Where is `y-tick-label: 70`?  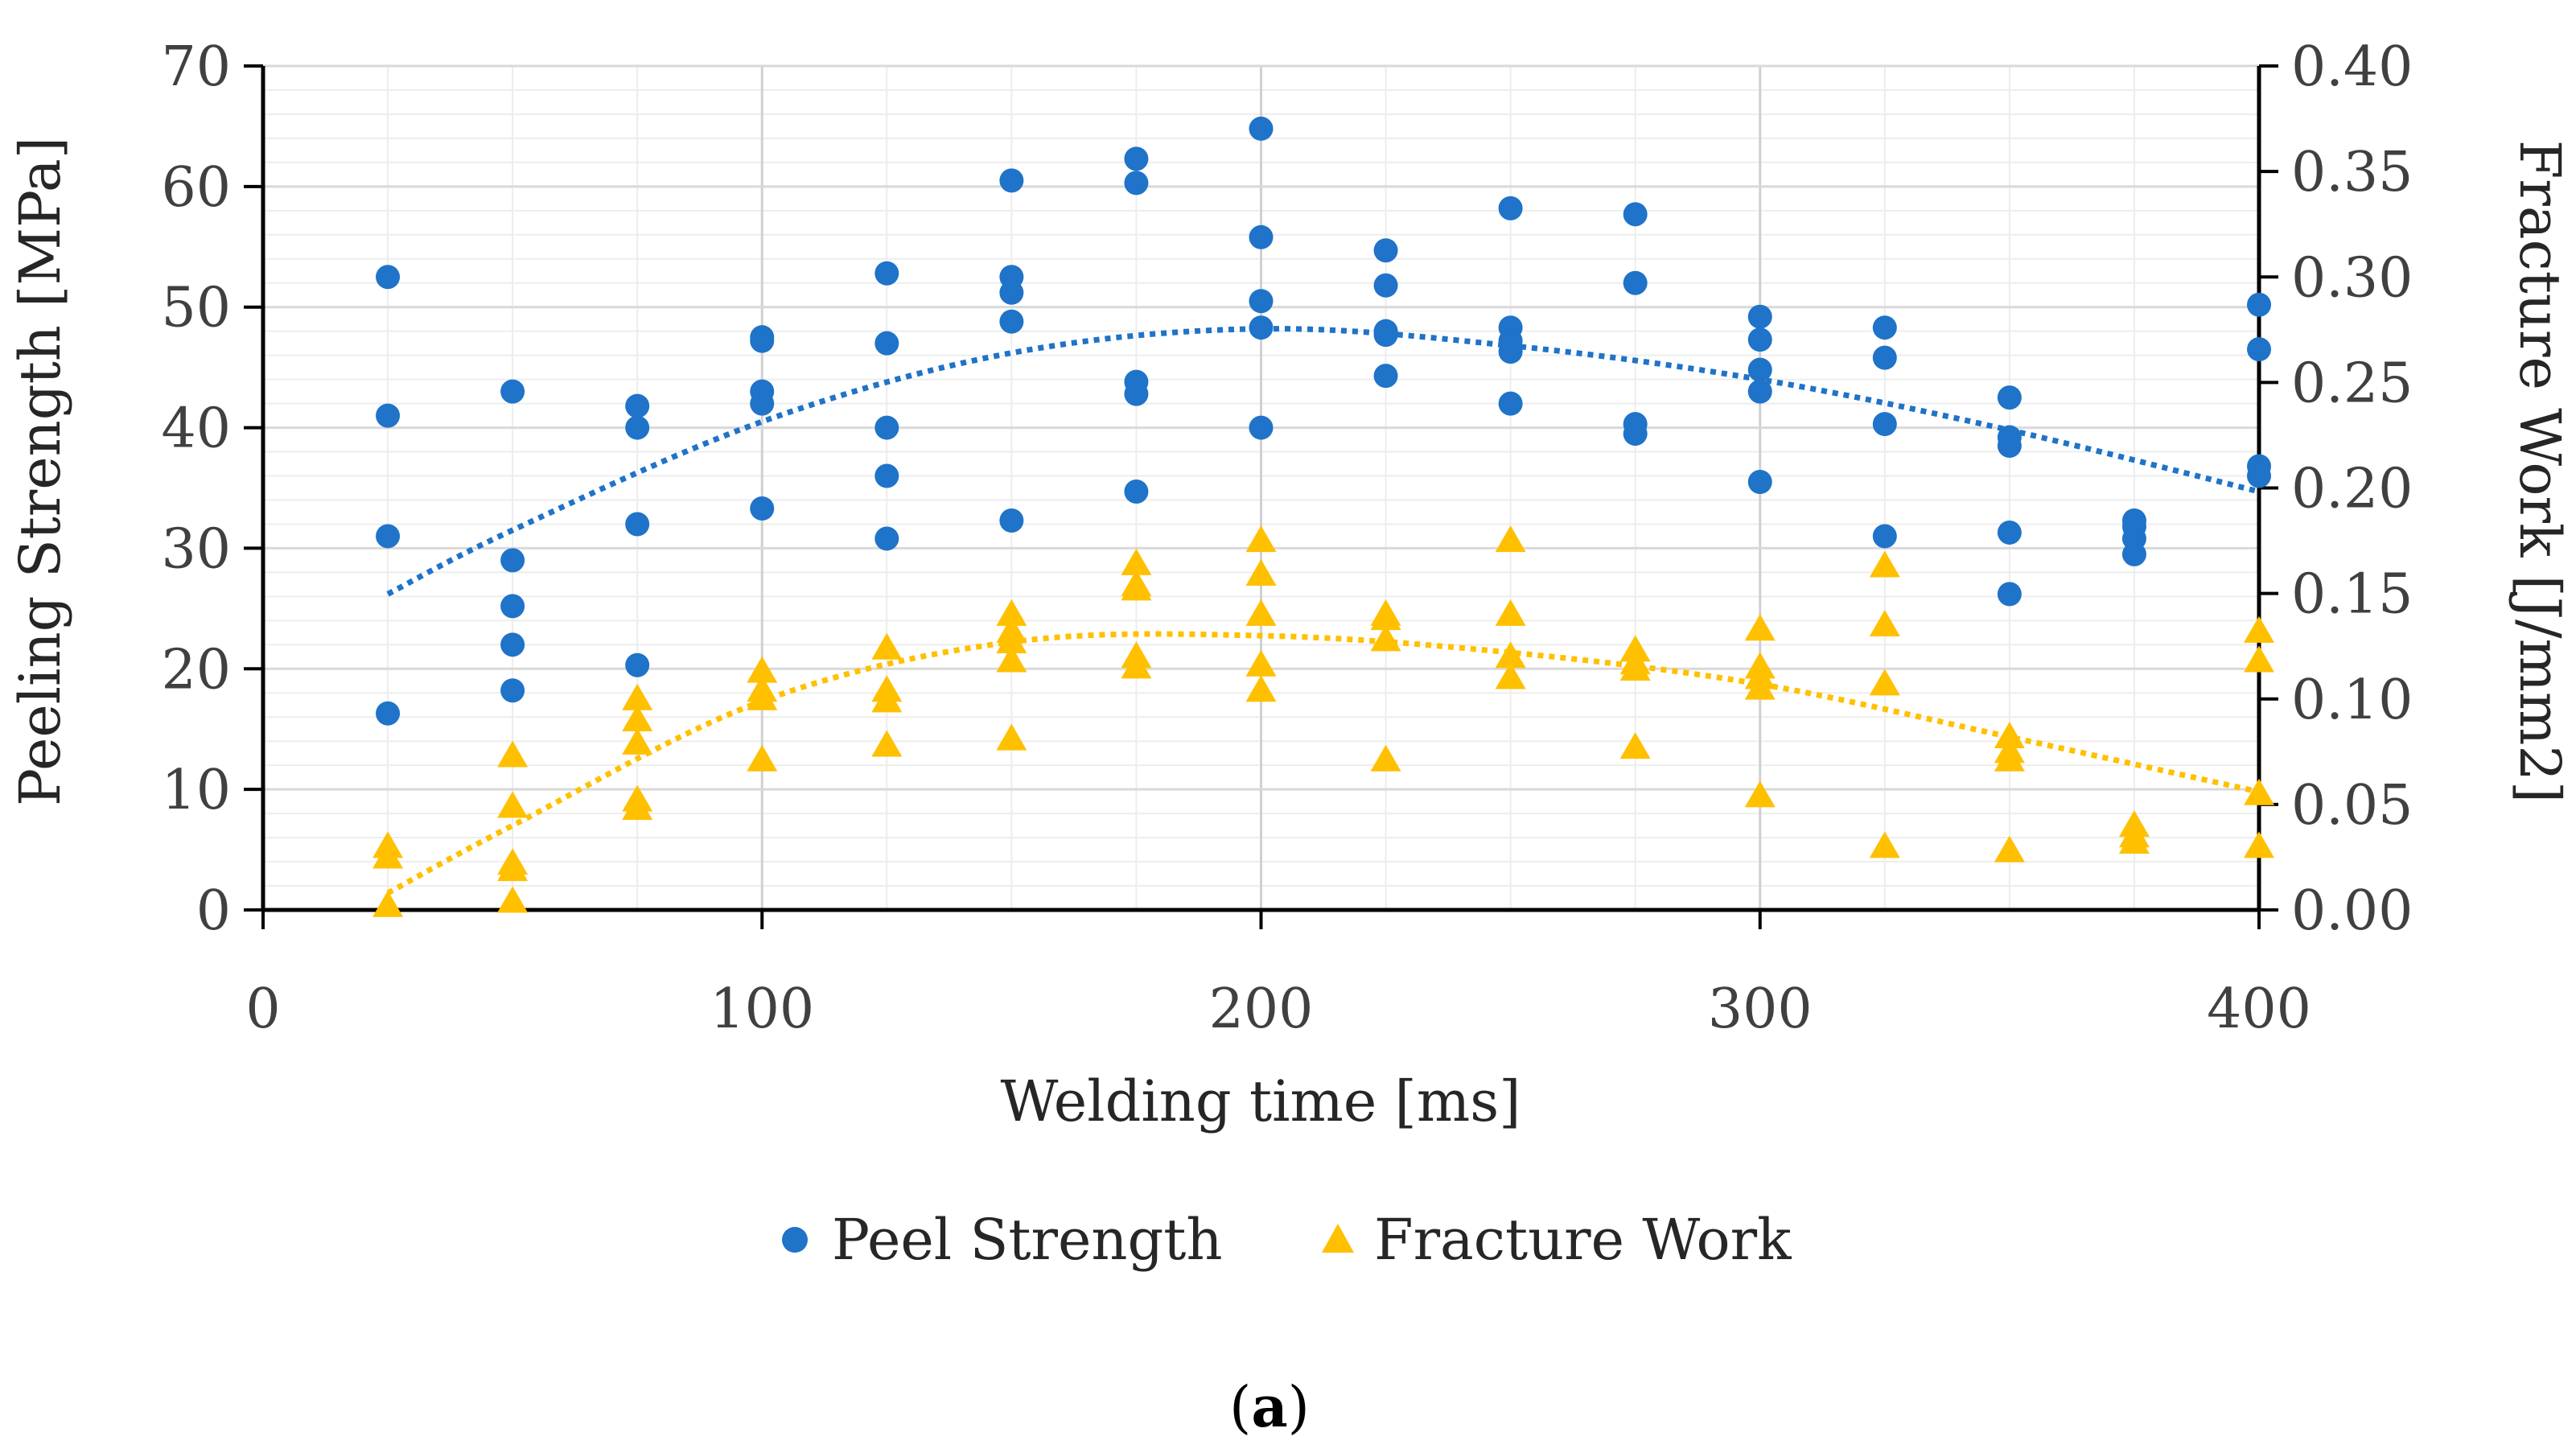
y-tick-label: 70 is located at coordinates (196, 67).